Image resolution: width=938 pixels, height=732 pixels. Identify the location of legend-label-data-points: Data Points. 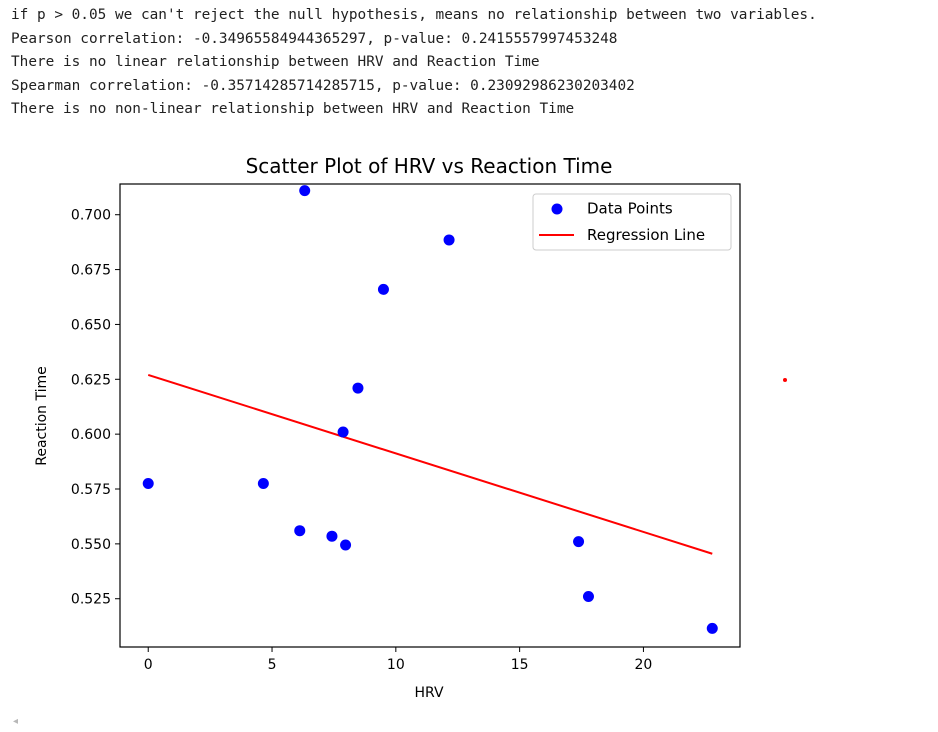
(630, 209).